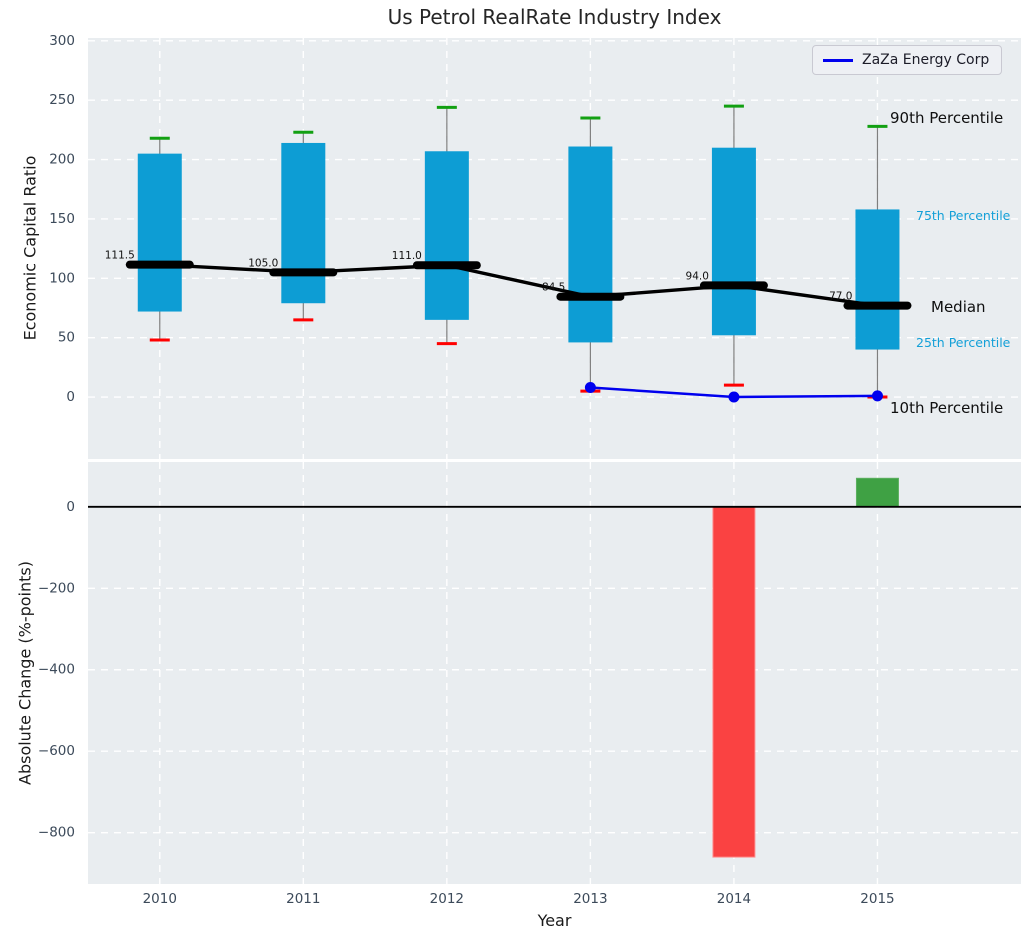 The width and height of the screenshot is (1029, 942). I want to click on y-axis-label-bottom: Absolute Change (%-points), so click(25, 673).